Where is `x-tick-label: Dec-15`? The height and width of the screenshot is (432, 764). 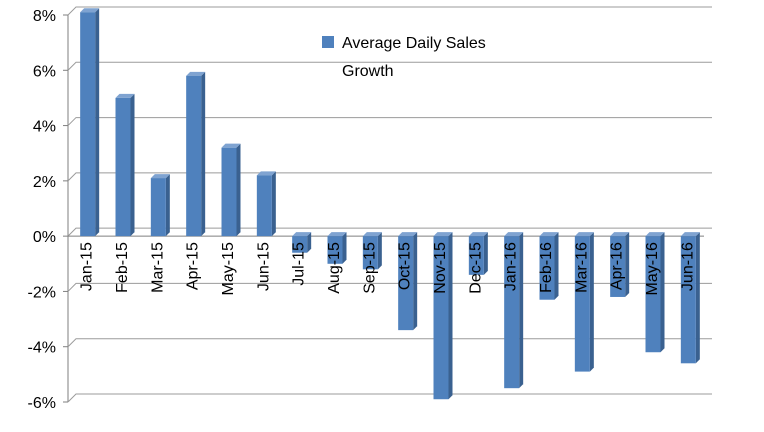 x-tick-label: Dec-15 is located at coordinates (475, 268).